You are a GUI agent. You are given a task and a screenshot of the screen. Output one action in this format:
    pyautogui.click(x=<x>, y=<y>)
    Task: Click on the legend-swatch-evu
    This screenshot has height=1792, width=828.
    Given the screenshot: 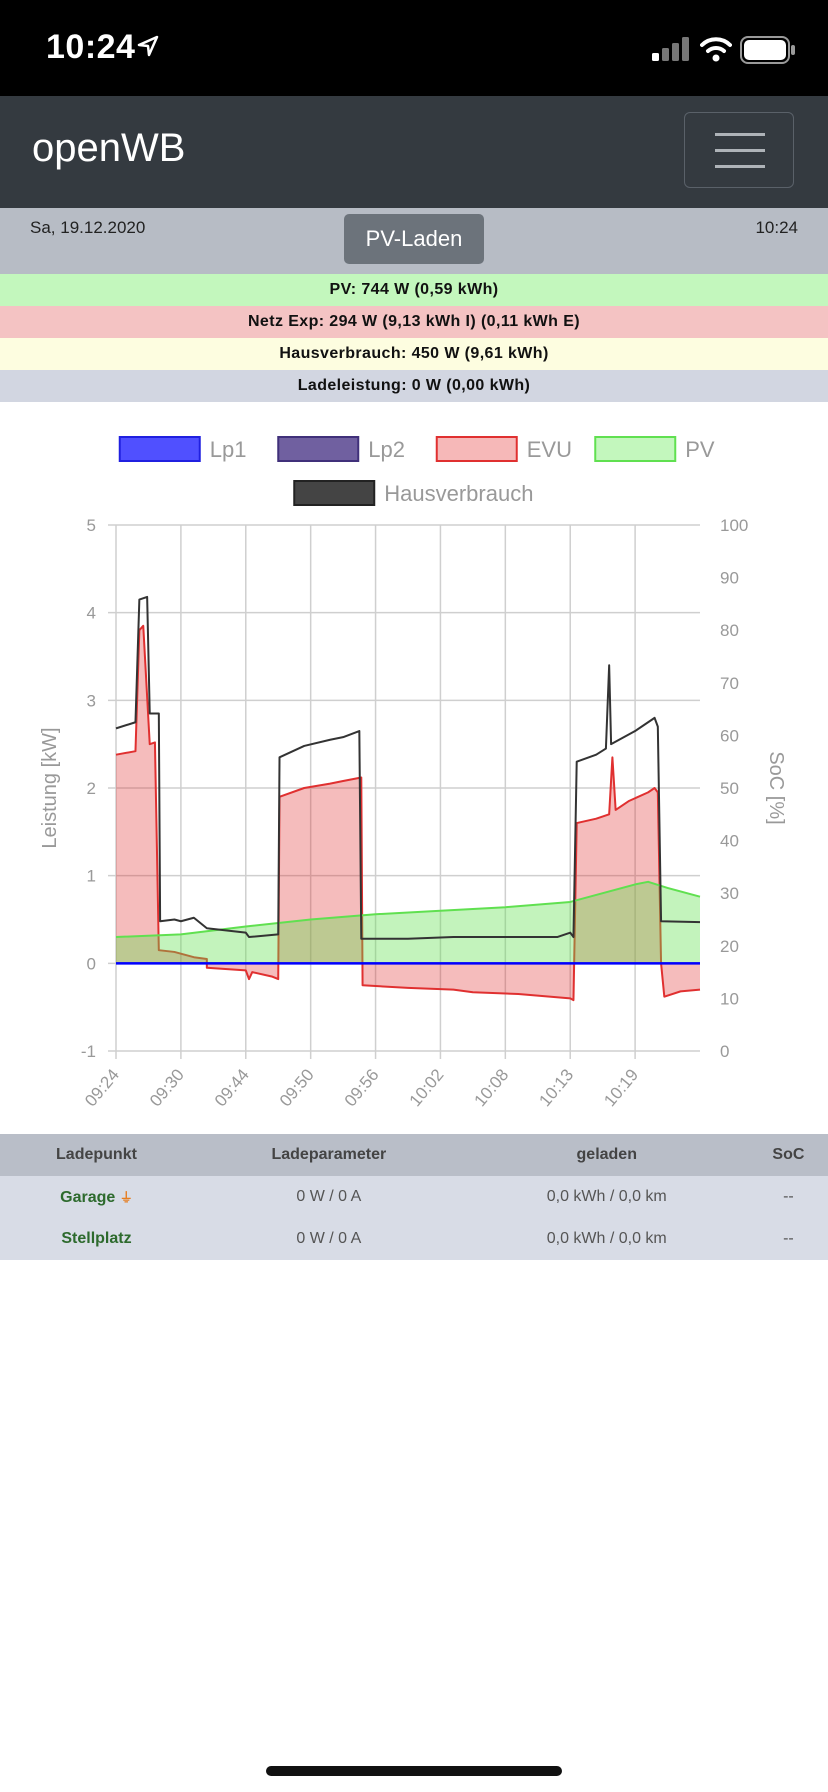 What is the action you would take?
    pyautogui.click(x=476, y=449)
    